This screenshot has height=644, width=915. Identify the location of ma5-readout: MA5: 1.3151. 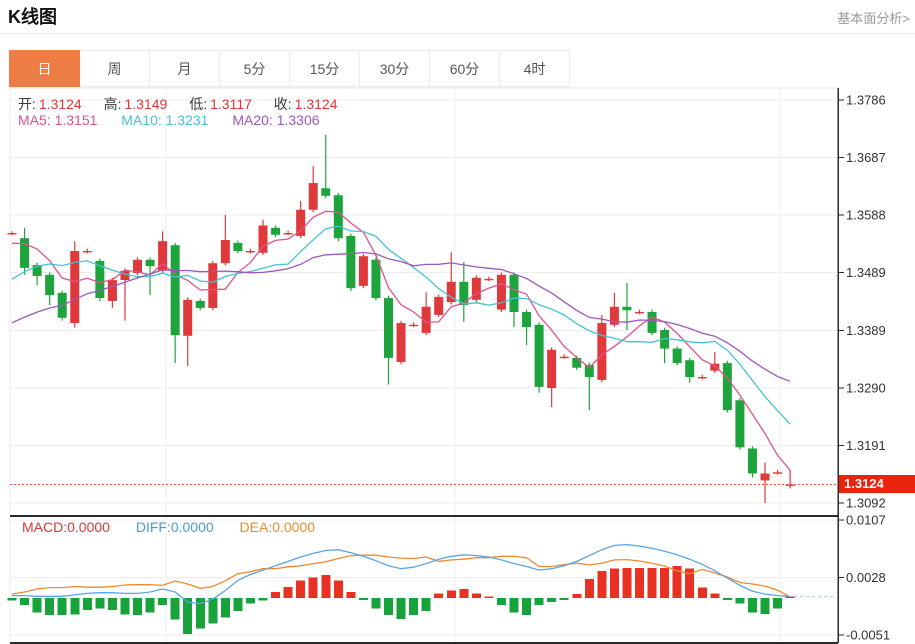
(58, 120).